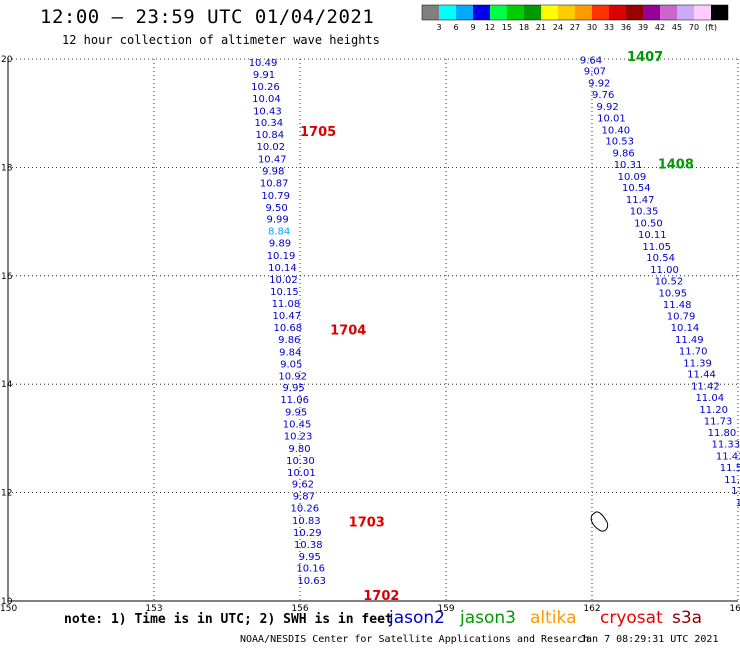  I want to click on wave-height-value: 10.45, so click(297, 425).